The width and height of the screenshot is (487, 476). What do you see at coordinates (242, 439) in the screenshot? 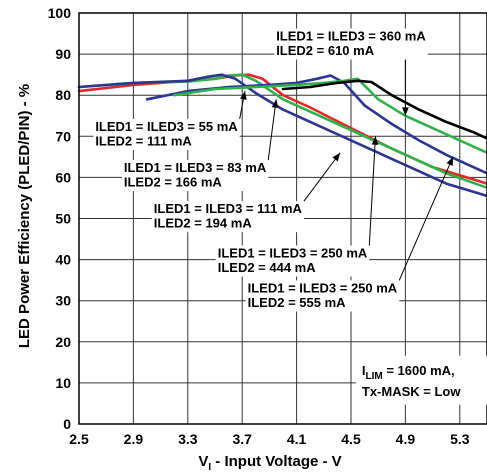
I see `x-tick-label: 3.7` at bounding box center [242, 439].